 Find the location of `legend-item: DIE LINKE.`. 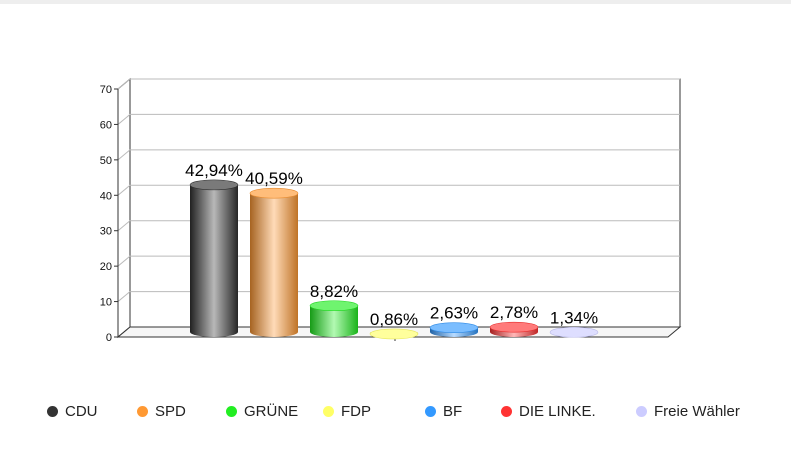

legend-item: DIE LINKE. is located at coordinates (548, 411).